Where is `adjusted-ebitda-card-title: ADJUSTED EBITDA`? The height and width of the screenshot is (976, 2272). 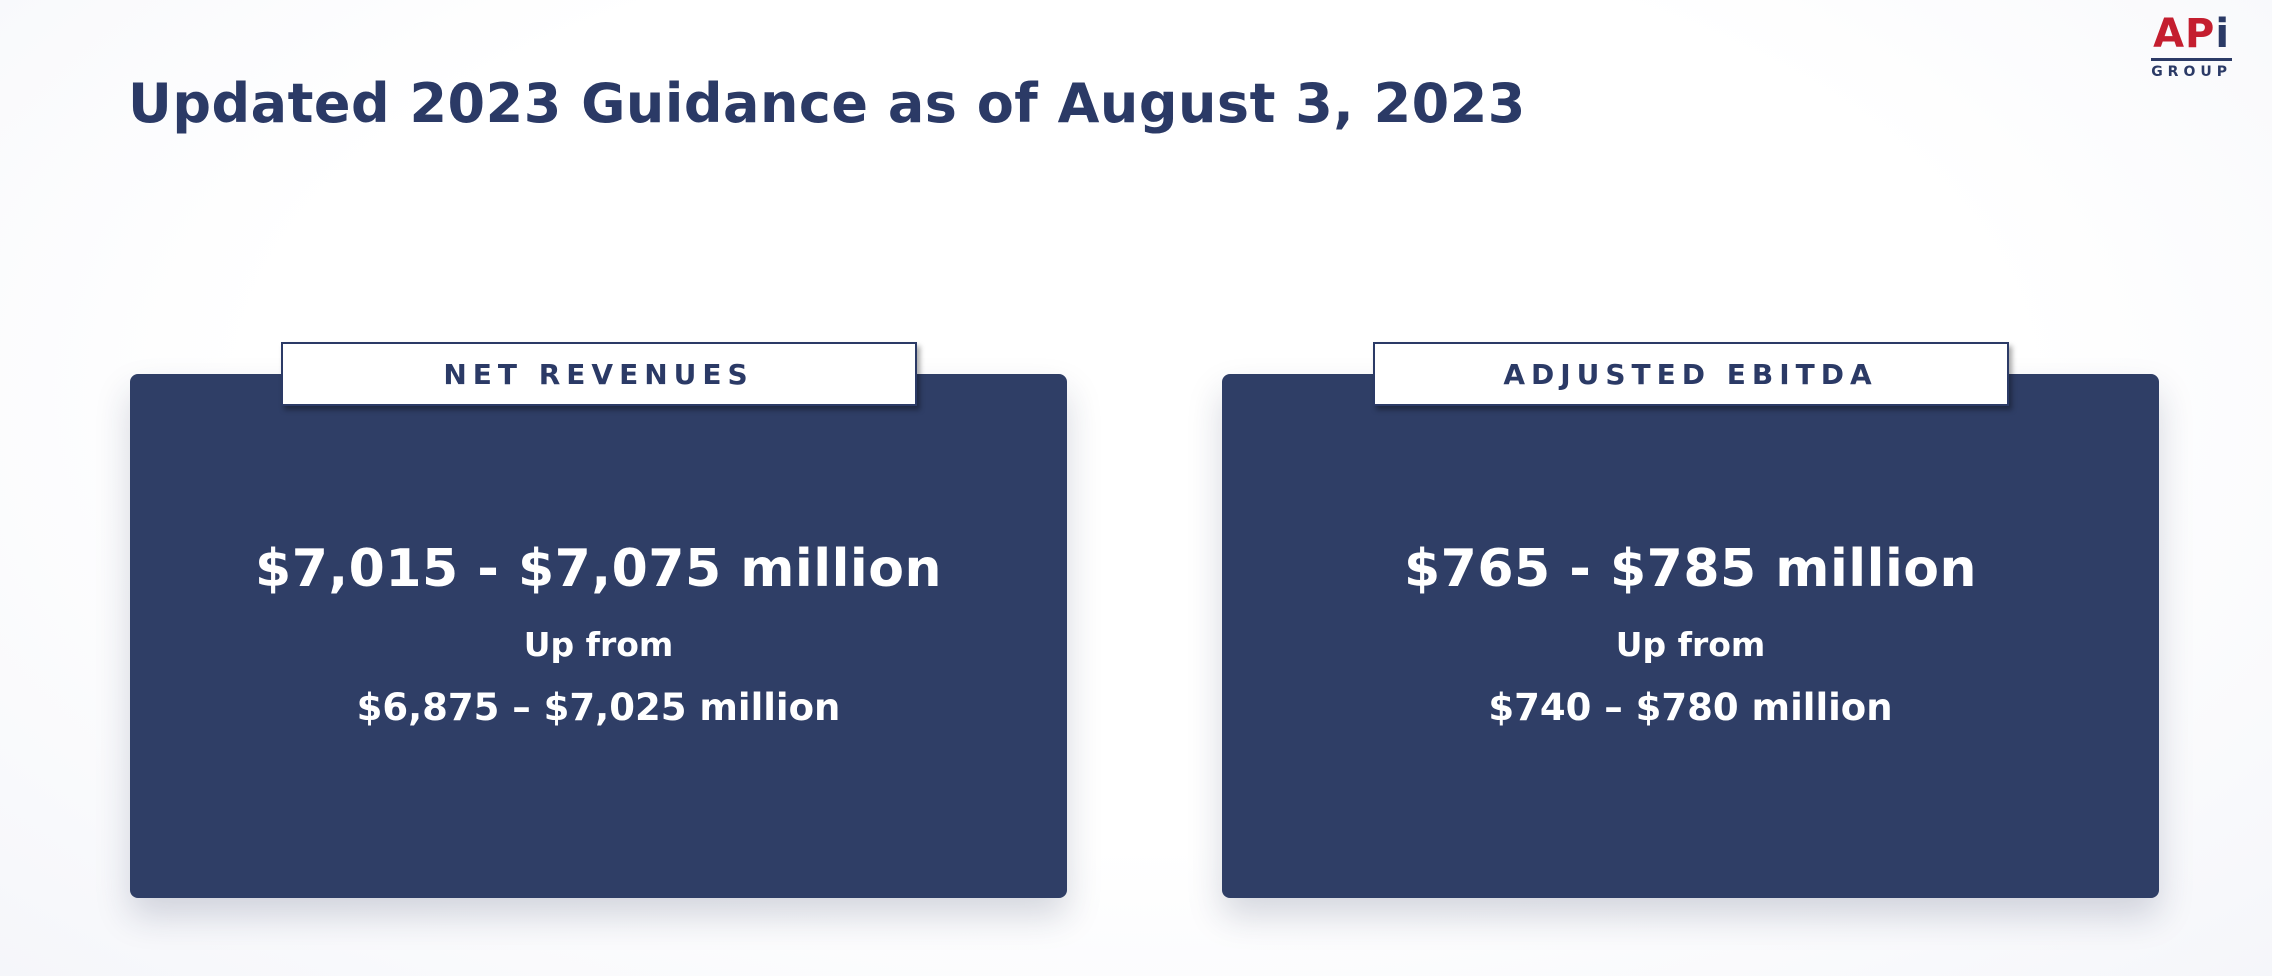
adjusted-ebitda-card-title: ADJUSTED EBITDA is located at coordinates (1690, 374).